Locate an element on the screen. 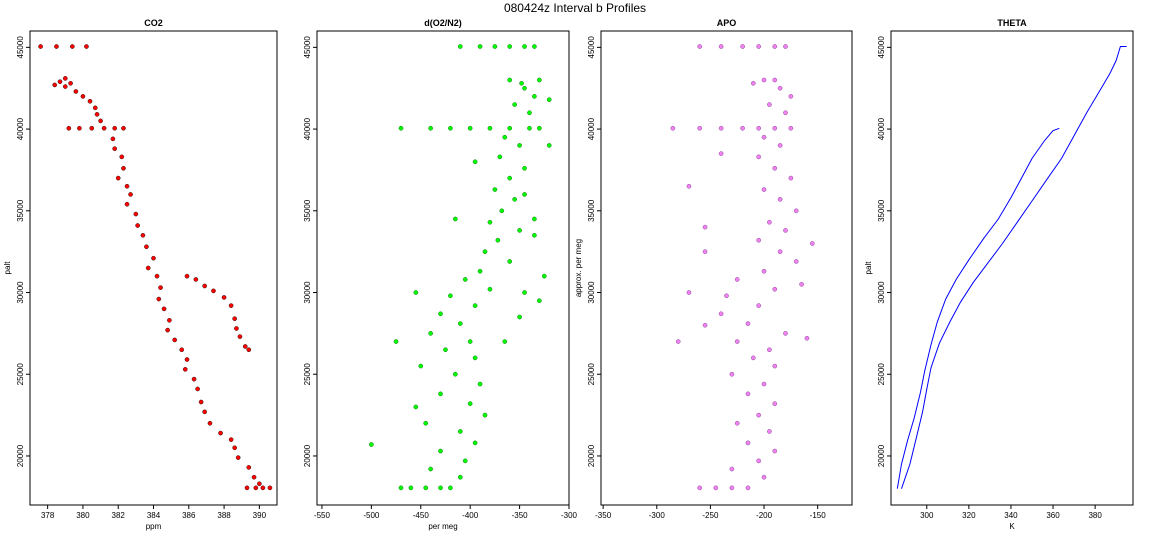 The image size is (1150, 550). panel-title: THETA is located at coordinates (1012, 23).